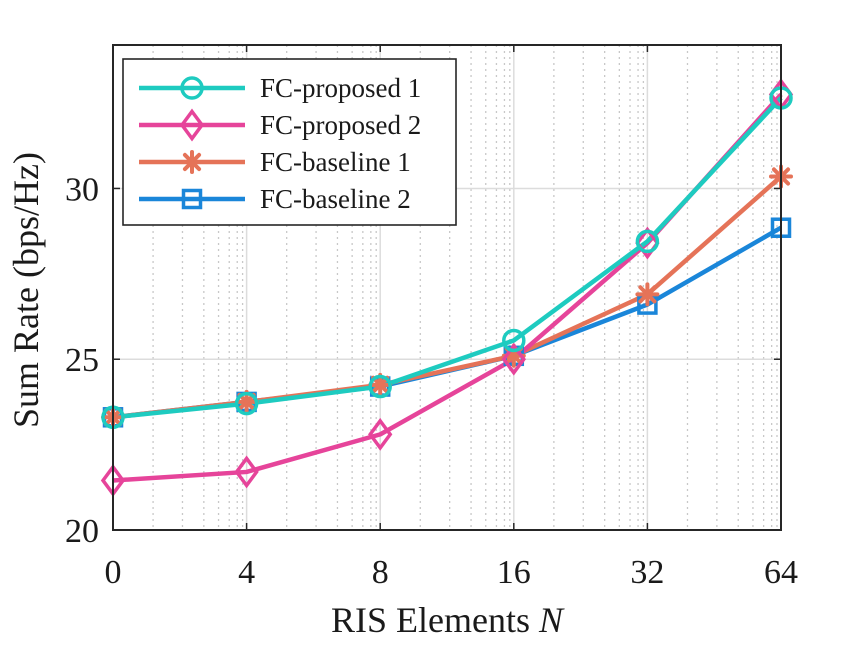 The height and width of the screenshot is (646, 861). I want to click on y-tick-label: 25, so click(82, 360).